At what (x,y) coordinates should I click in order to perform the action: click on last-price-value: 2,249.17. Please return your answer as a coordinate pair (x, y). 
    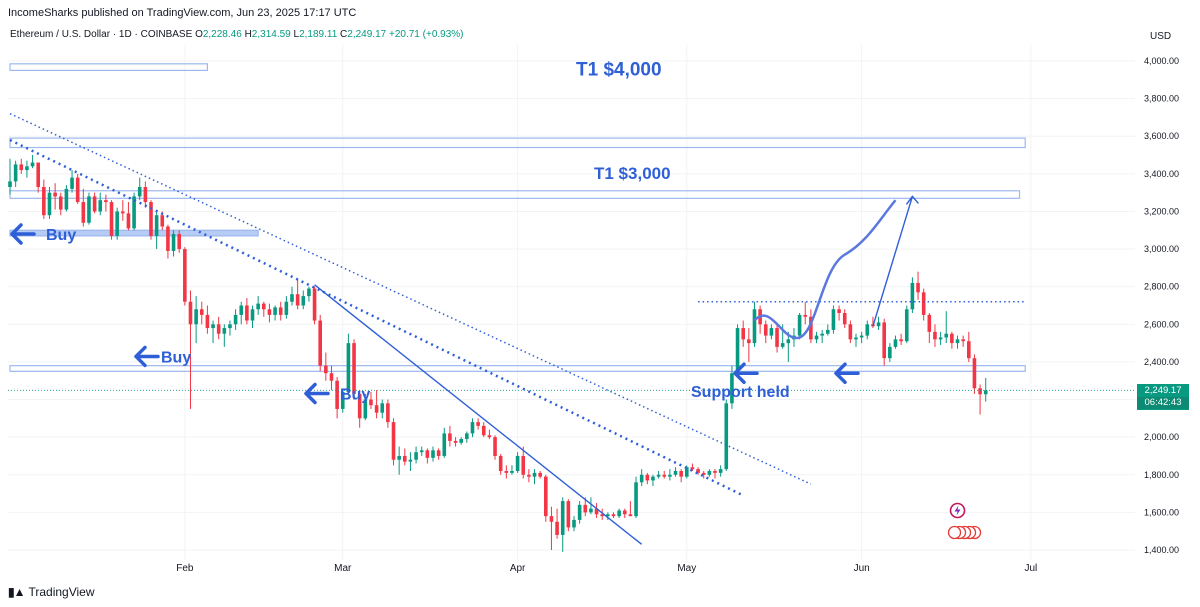
    Looking at the image, I should click on (1163, 390).